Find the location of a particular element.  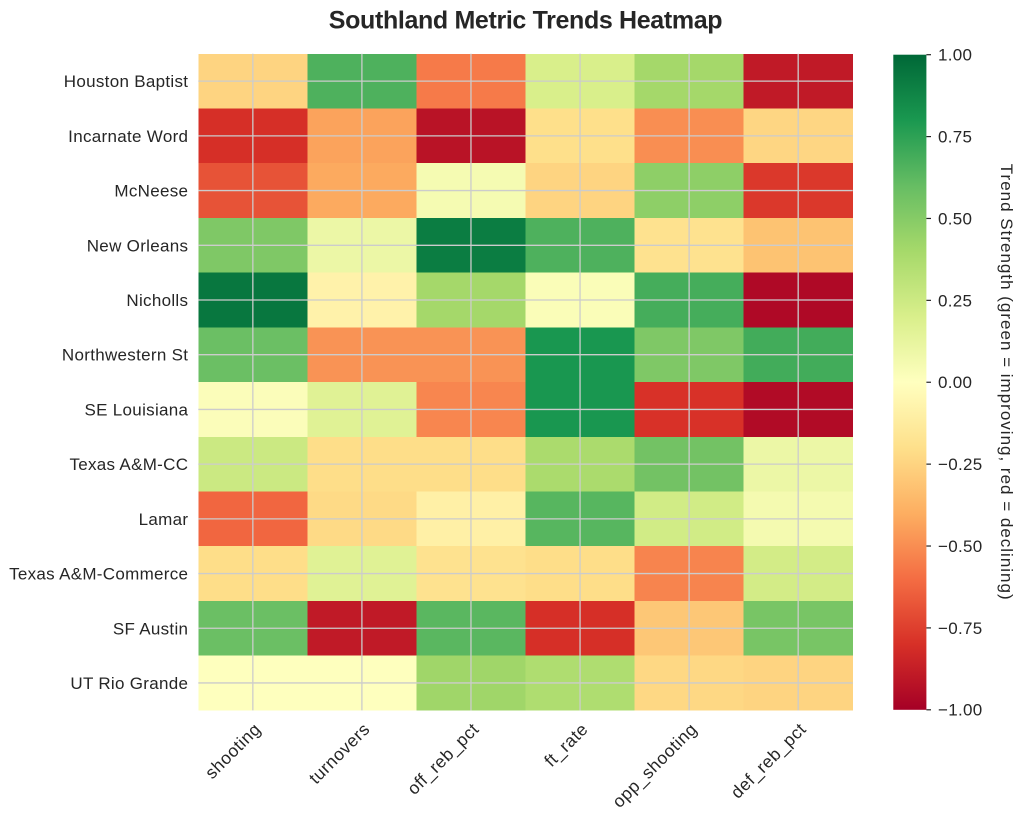

svg-text: SF Austin is located at coordinates (150, 628).